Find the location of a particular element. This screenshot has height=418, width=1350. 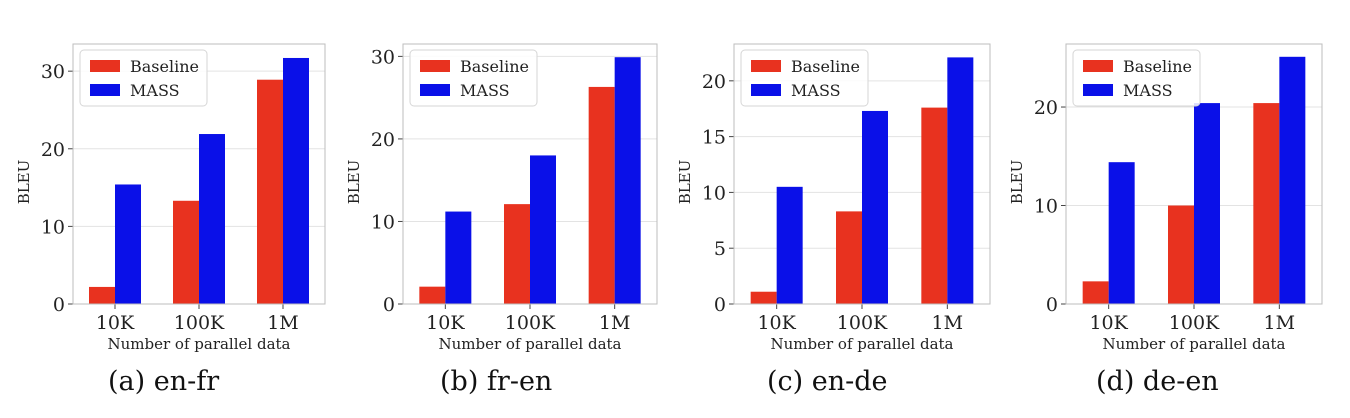

panel-caption: (a) en-fr is located at coordinates (163, 381).